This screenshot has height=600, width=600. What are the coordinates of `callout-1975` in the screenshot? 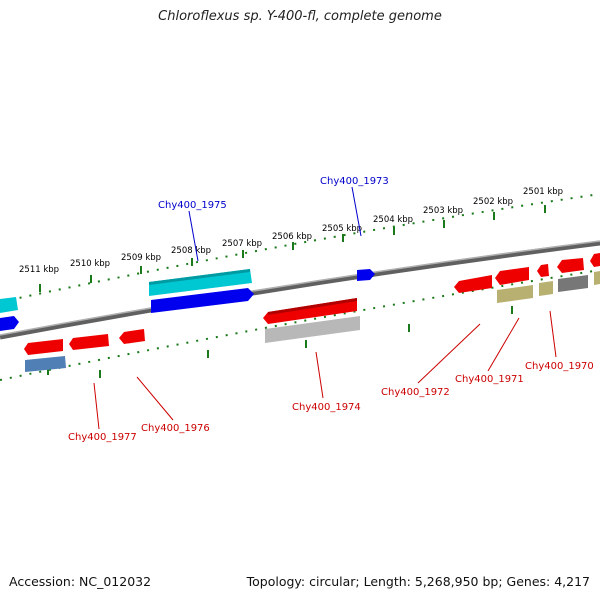 It's located at (193, 236).